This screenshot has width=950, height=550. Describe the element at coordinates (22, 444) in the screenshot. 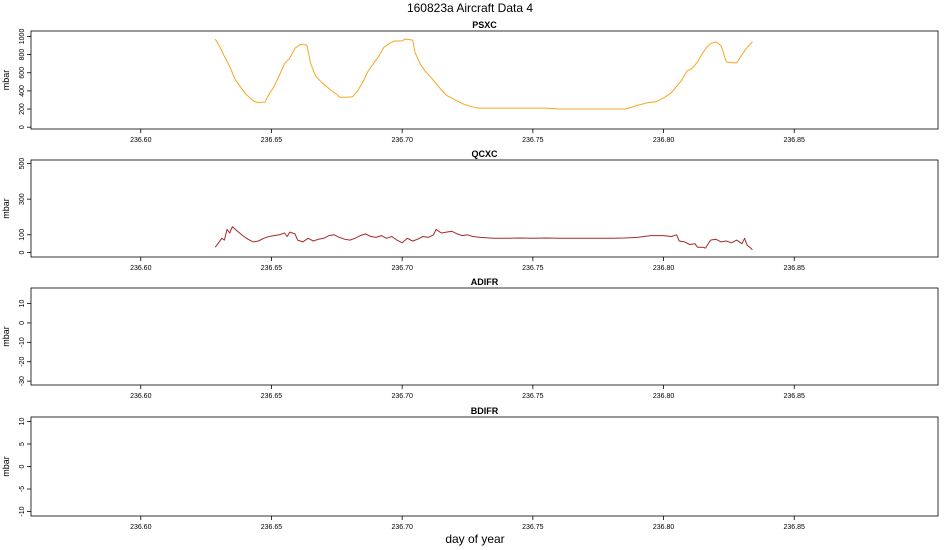

I see `y-tick-label: 5` at that location.